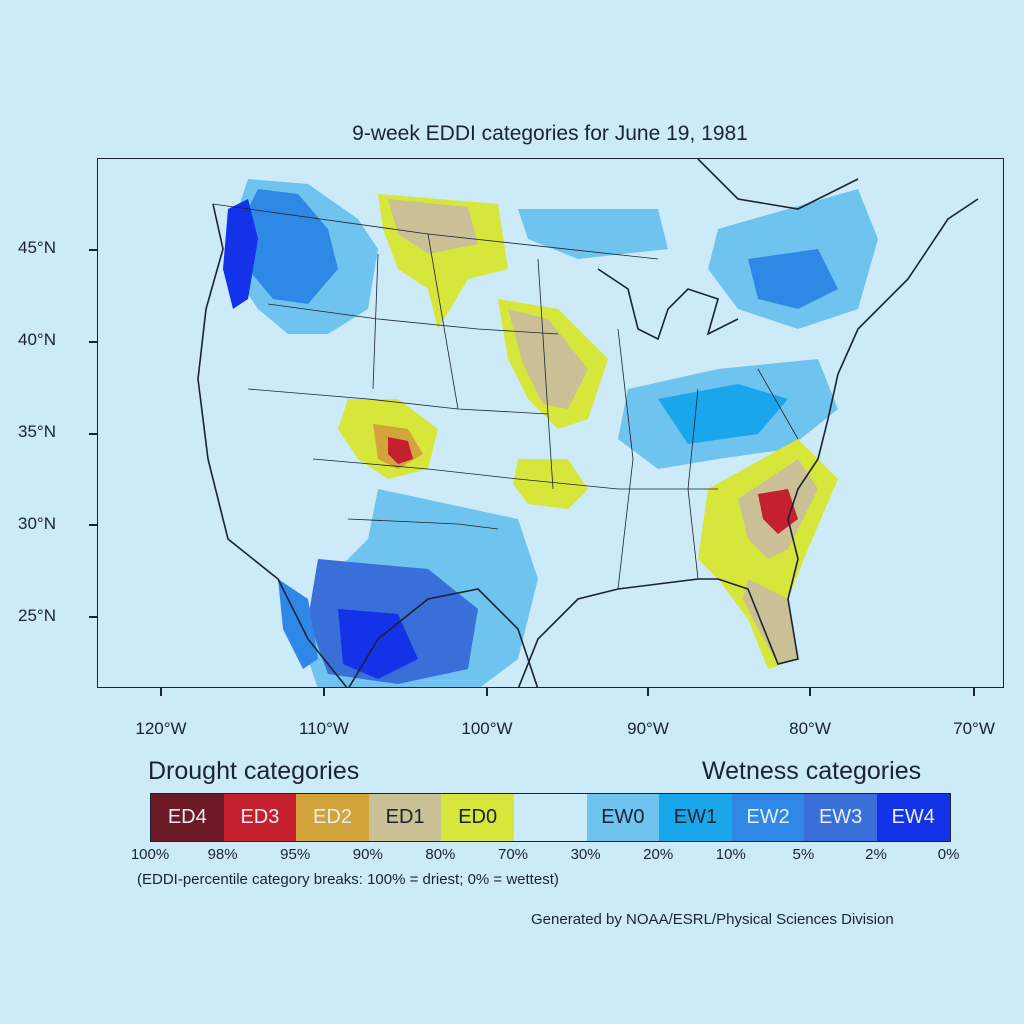 Image resolution: width=1024 pixels, height=1024 pixels. What do you see at coordinates (913, 817) in the screenshot?
I see `legend-cell-ew4: EW4` at bounding box center [913, 817].